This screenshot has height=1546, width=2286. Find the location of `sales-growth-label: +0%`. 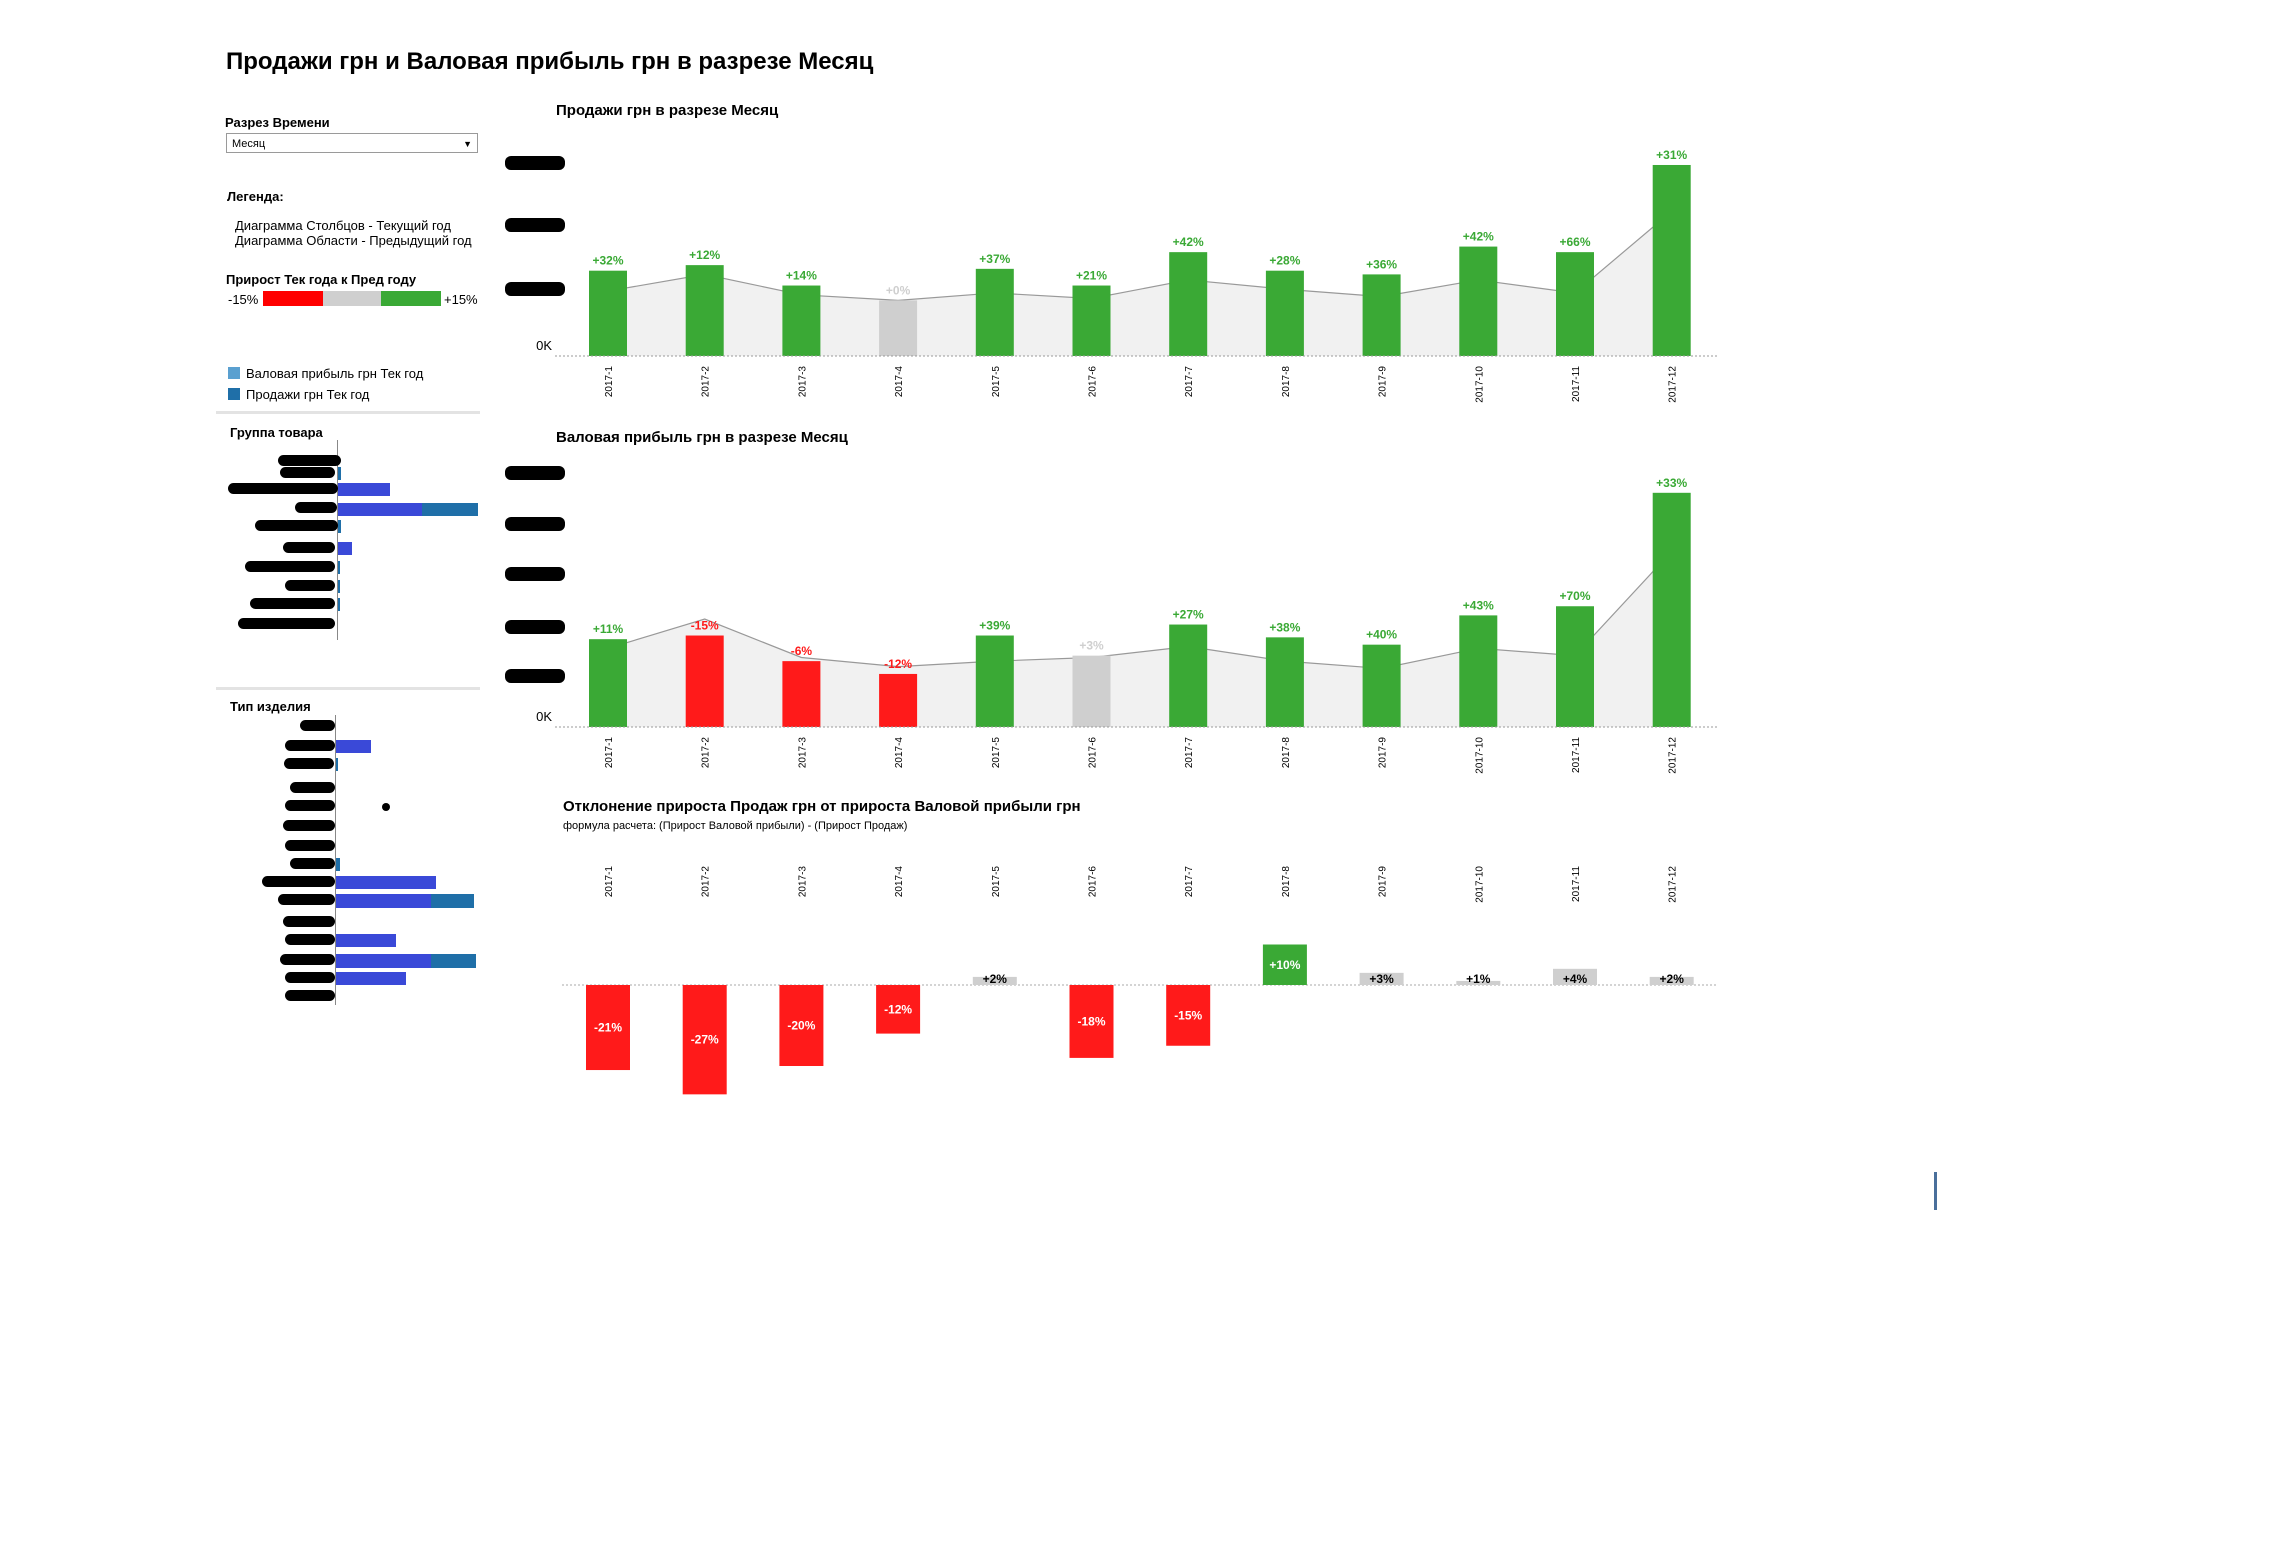

sales-growth-label: +0% is located at coordinates (898, 290).